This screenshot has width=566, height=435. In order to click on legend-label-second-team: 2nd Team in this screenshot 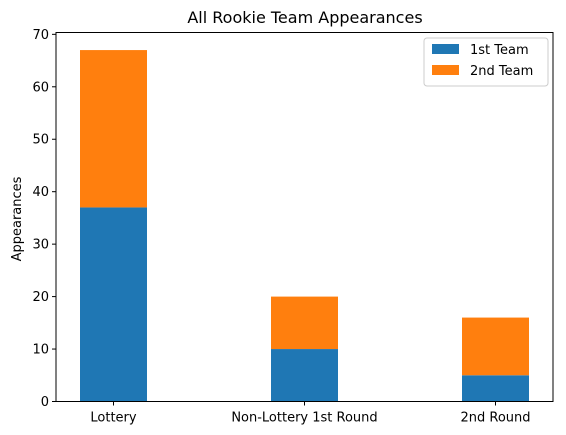, I will do `click(501, 71)`.